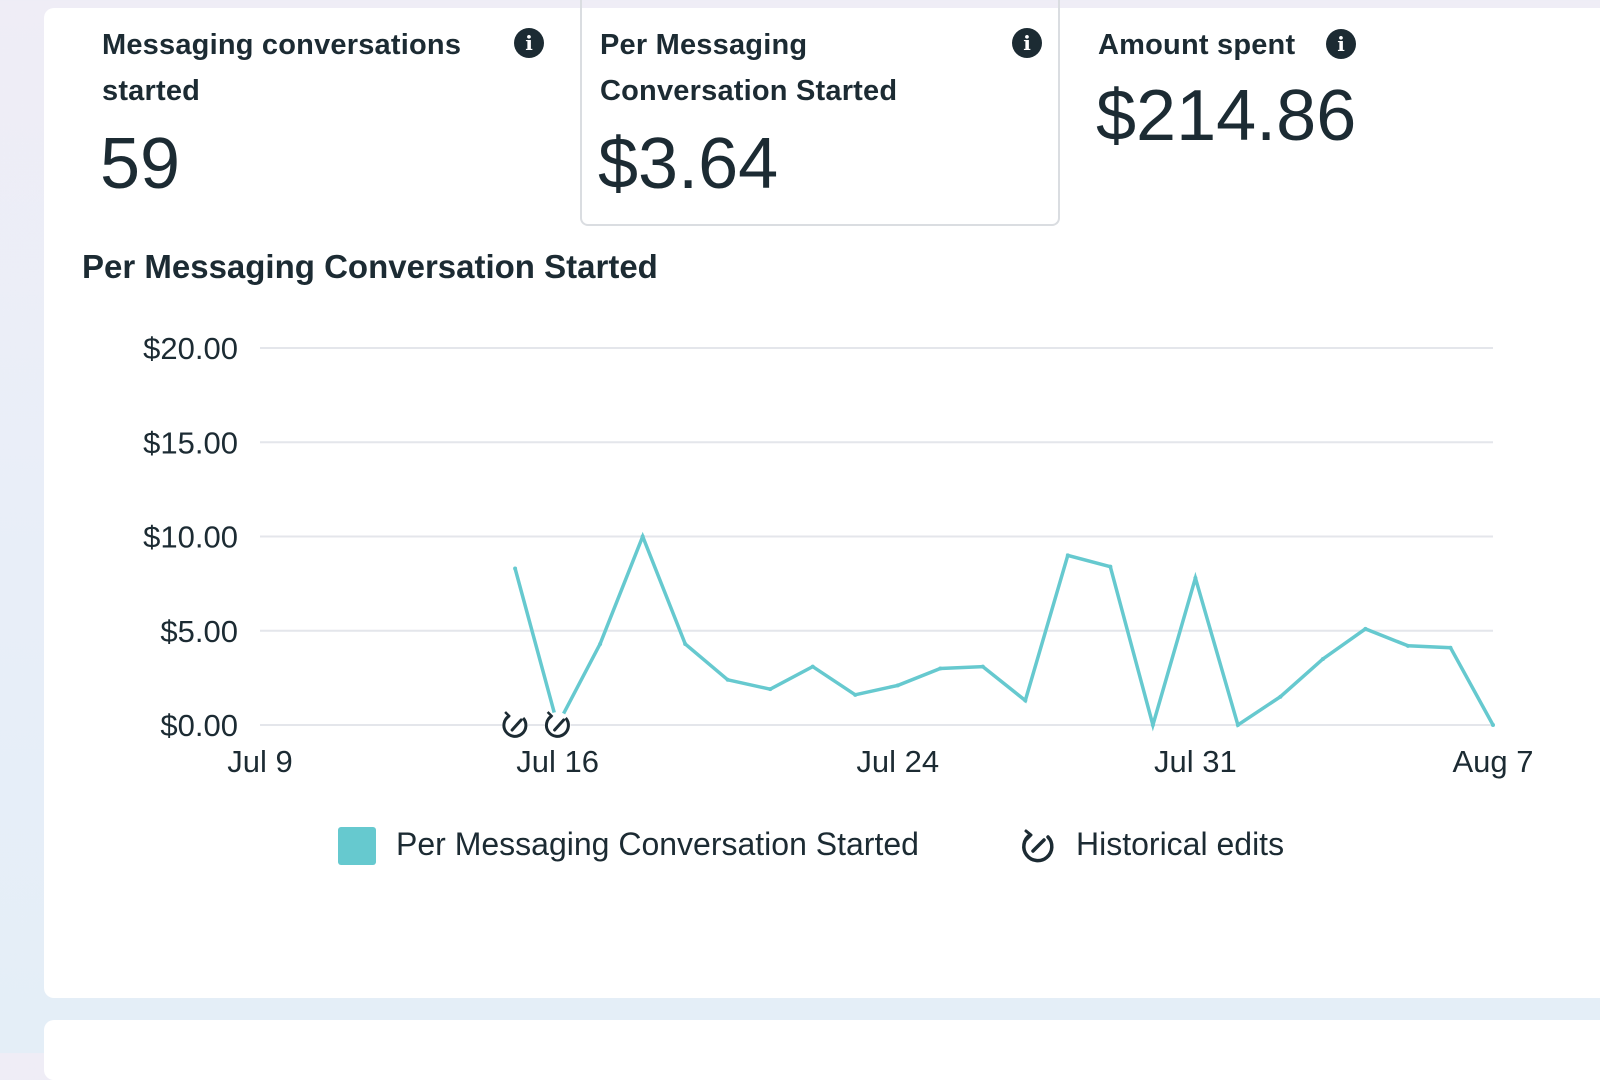 The width and height of the screenshot is (1600, 1080). Describe the element at coordinates (1038, 846) in the screenshot. I see `history-edit-icon` at that location.